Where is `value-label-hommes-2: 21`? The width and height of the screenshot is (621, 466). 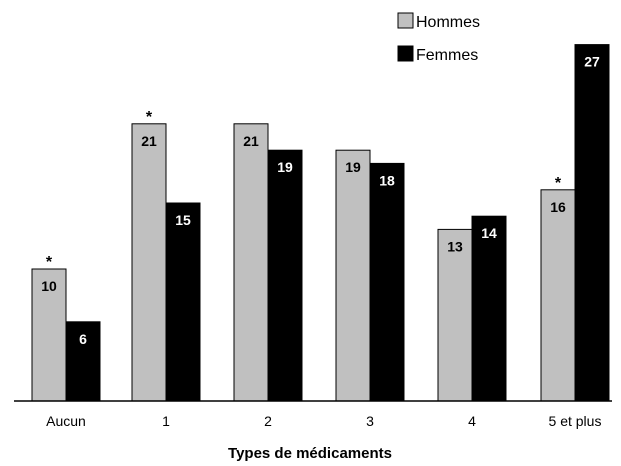
value-label-hommes-2: 21 is located at coordinates (251, 141).